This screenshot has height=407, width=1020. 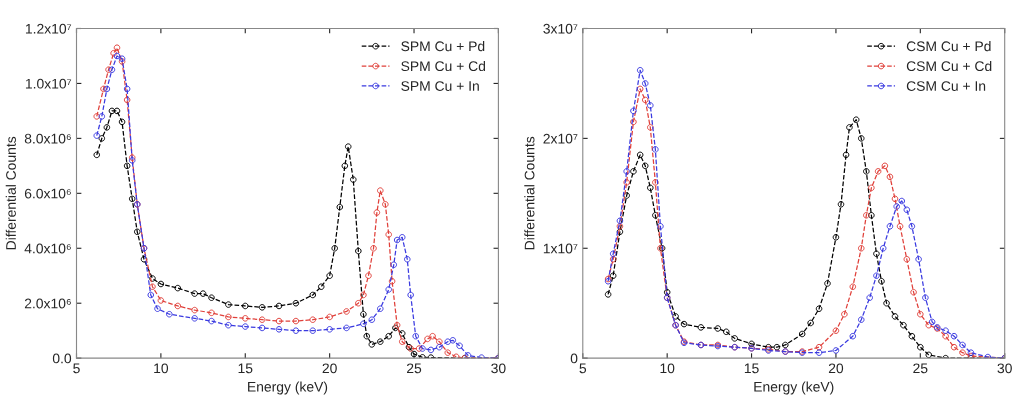 I want to click on y-tick-label: 8.0x10⁶, so click(x=47, y=138).